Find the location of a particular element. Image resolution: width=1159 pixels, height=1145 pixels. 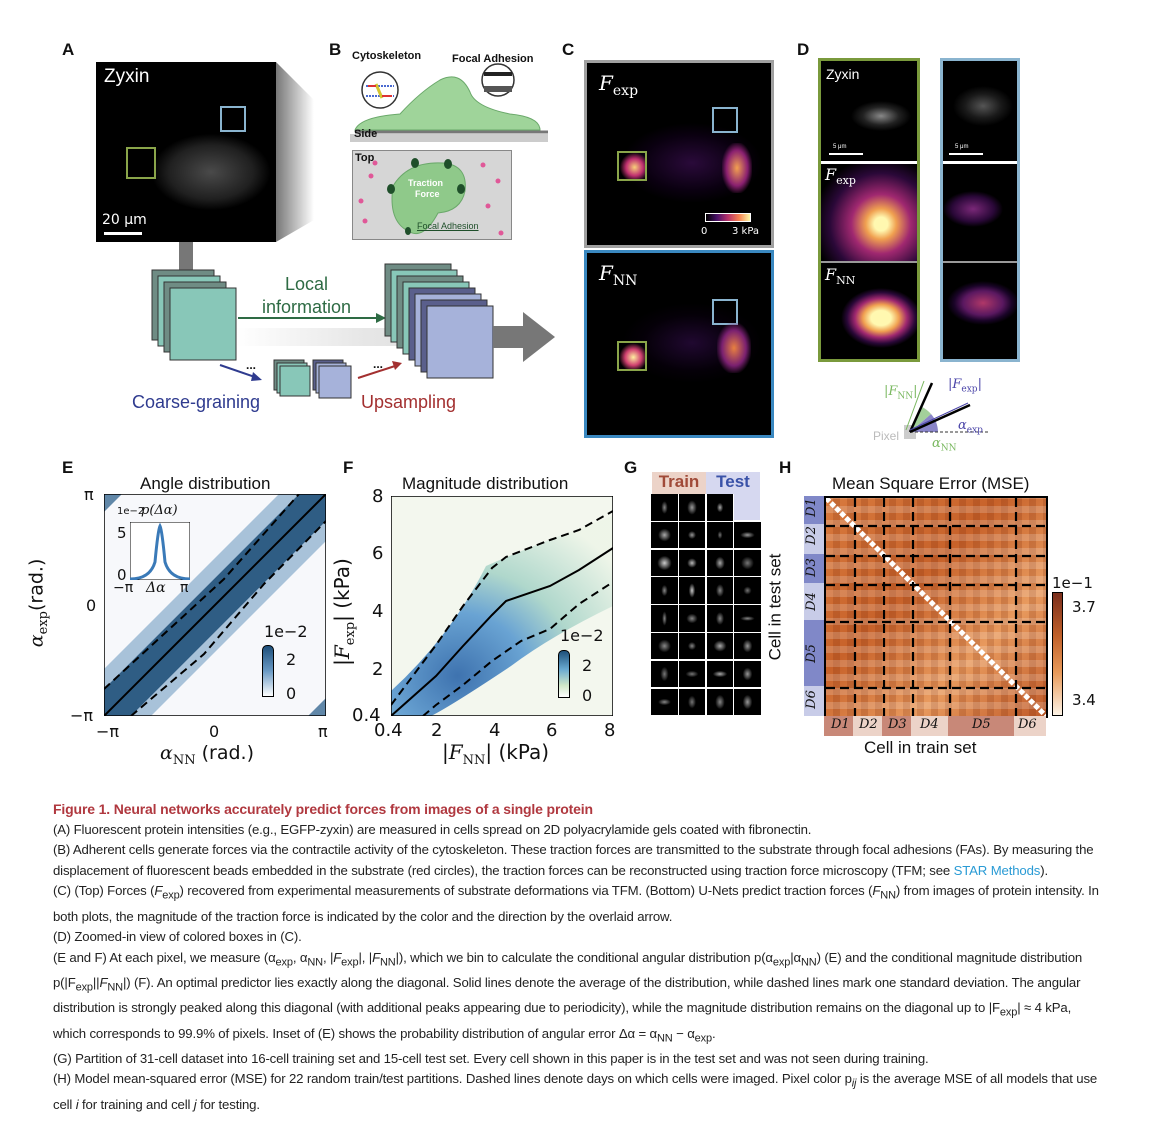

fnn-mag-symbol: |F is located at coordinates (891, 391).